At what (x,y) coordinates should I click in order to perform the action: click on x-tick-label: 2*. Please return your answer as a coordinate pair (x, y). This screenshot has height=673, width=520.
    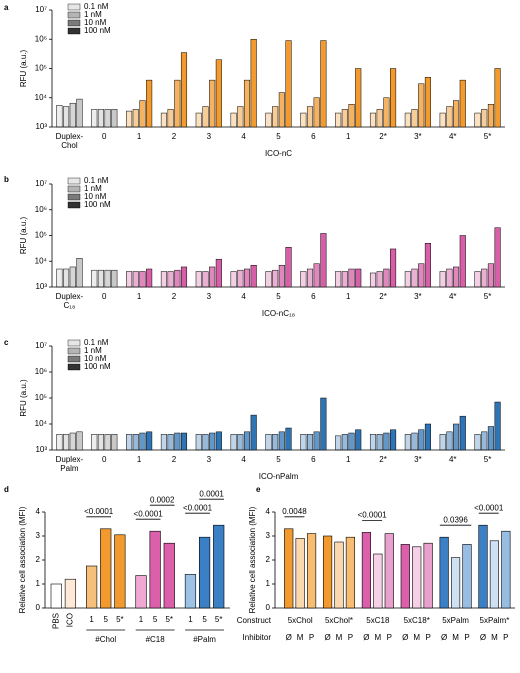
    Looking at the image, I should click on (383, 296).